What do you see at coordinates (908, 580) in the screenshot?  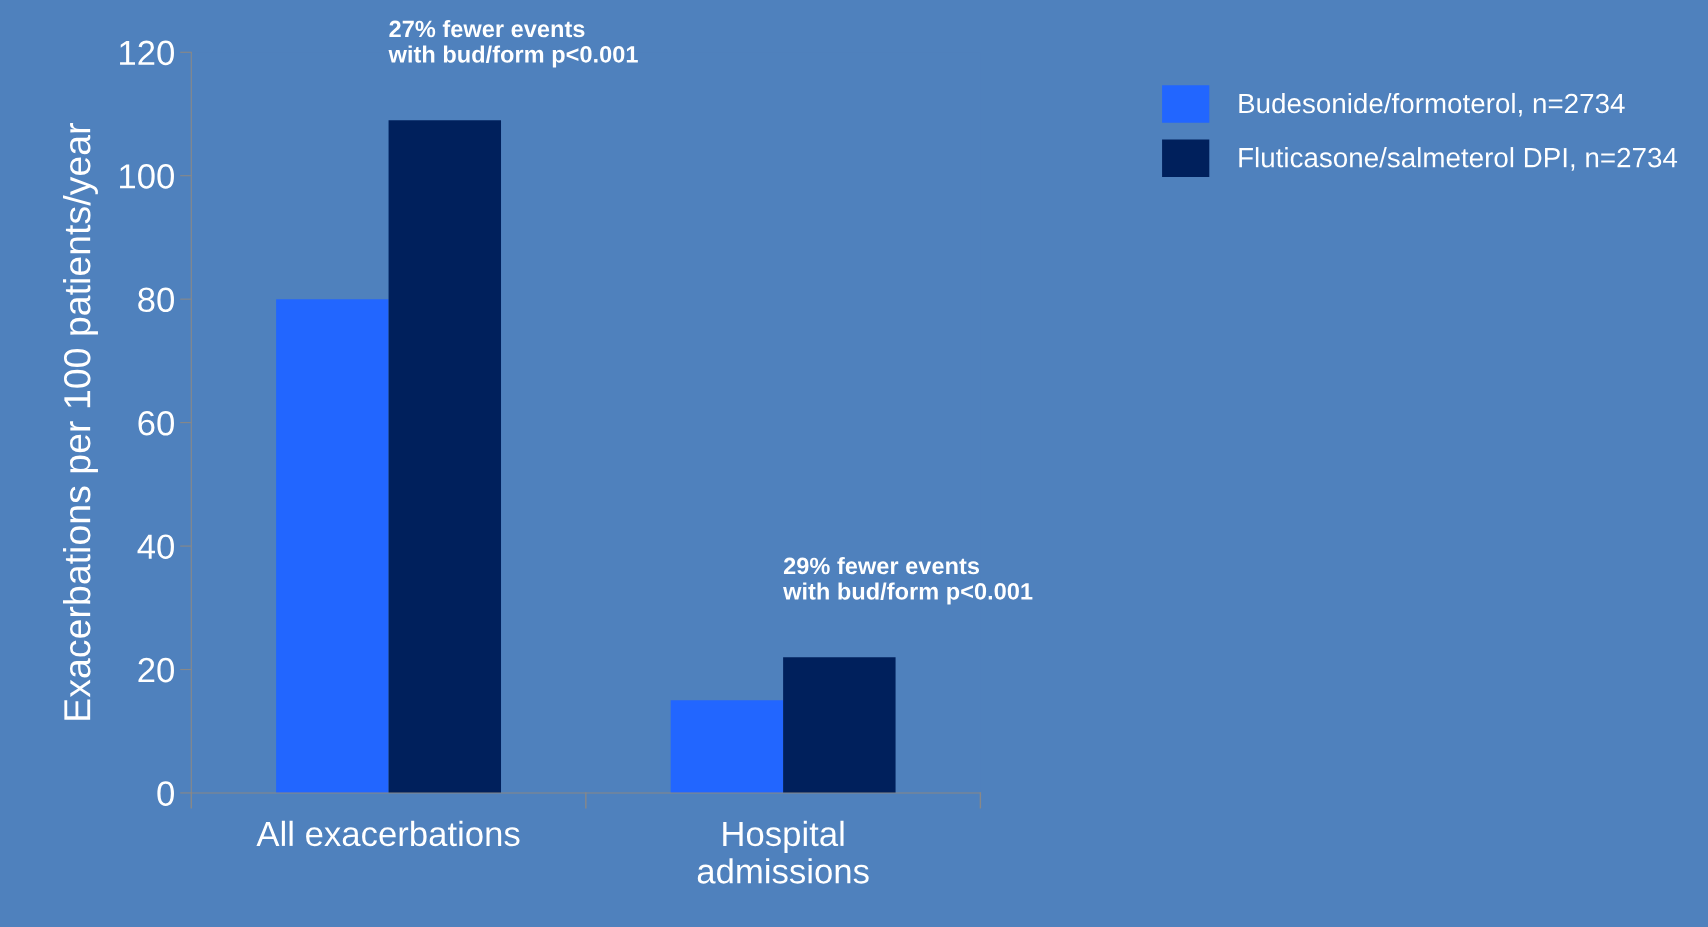 I see `annotation: 29% fewer events with bud/form p<0.001` at bounding box center [908, 580].